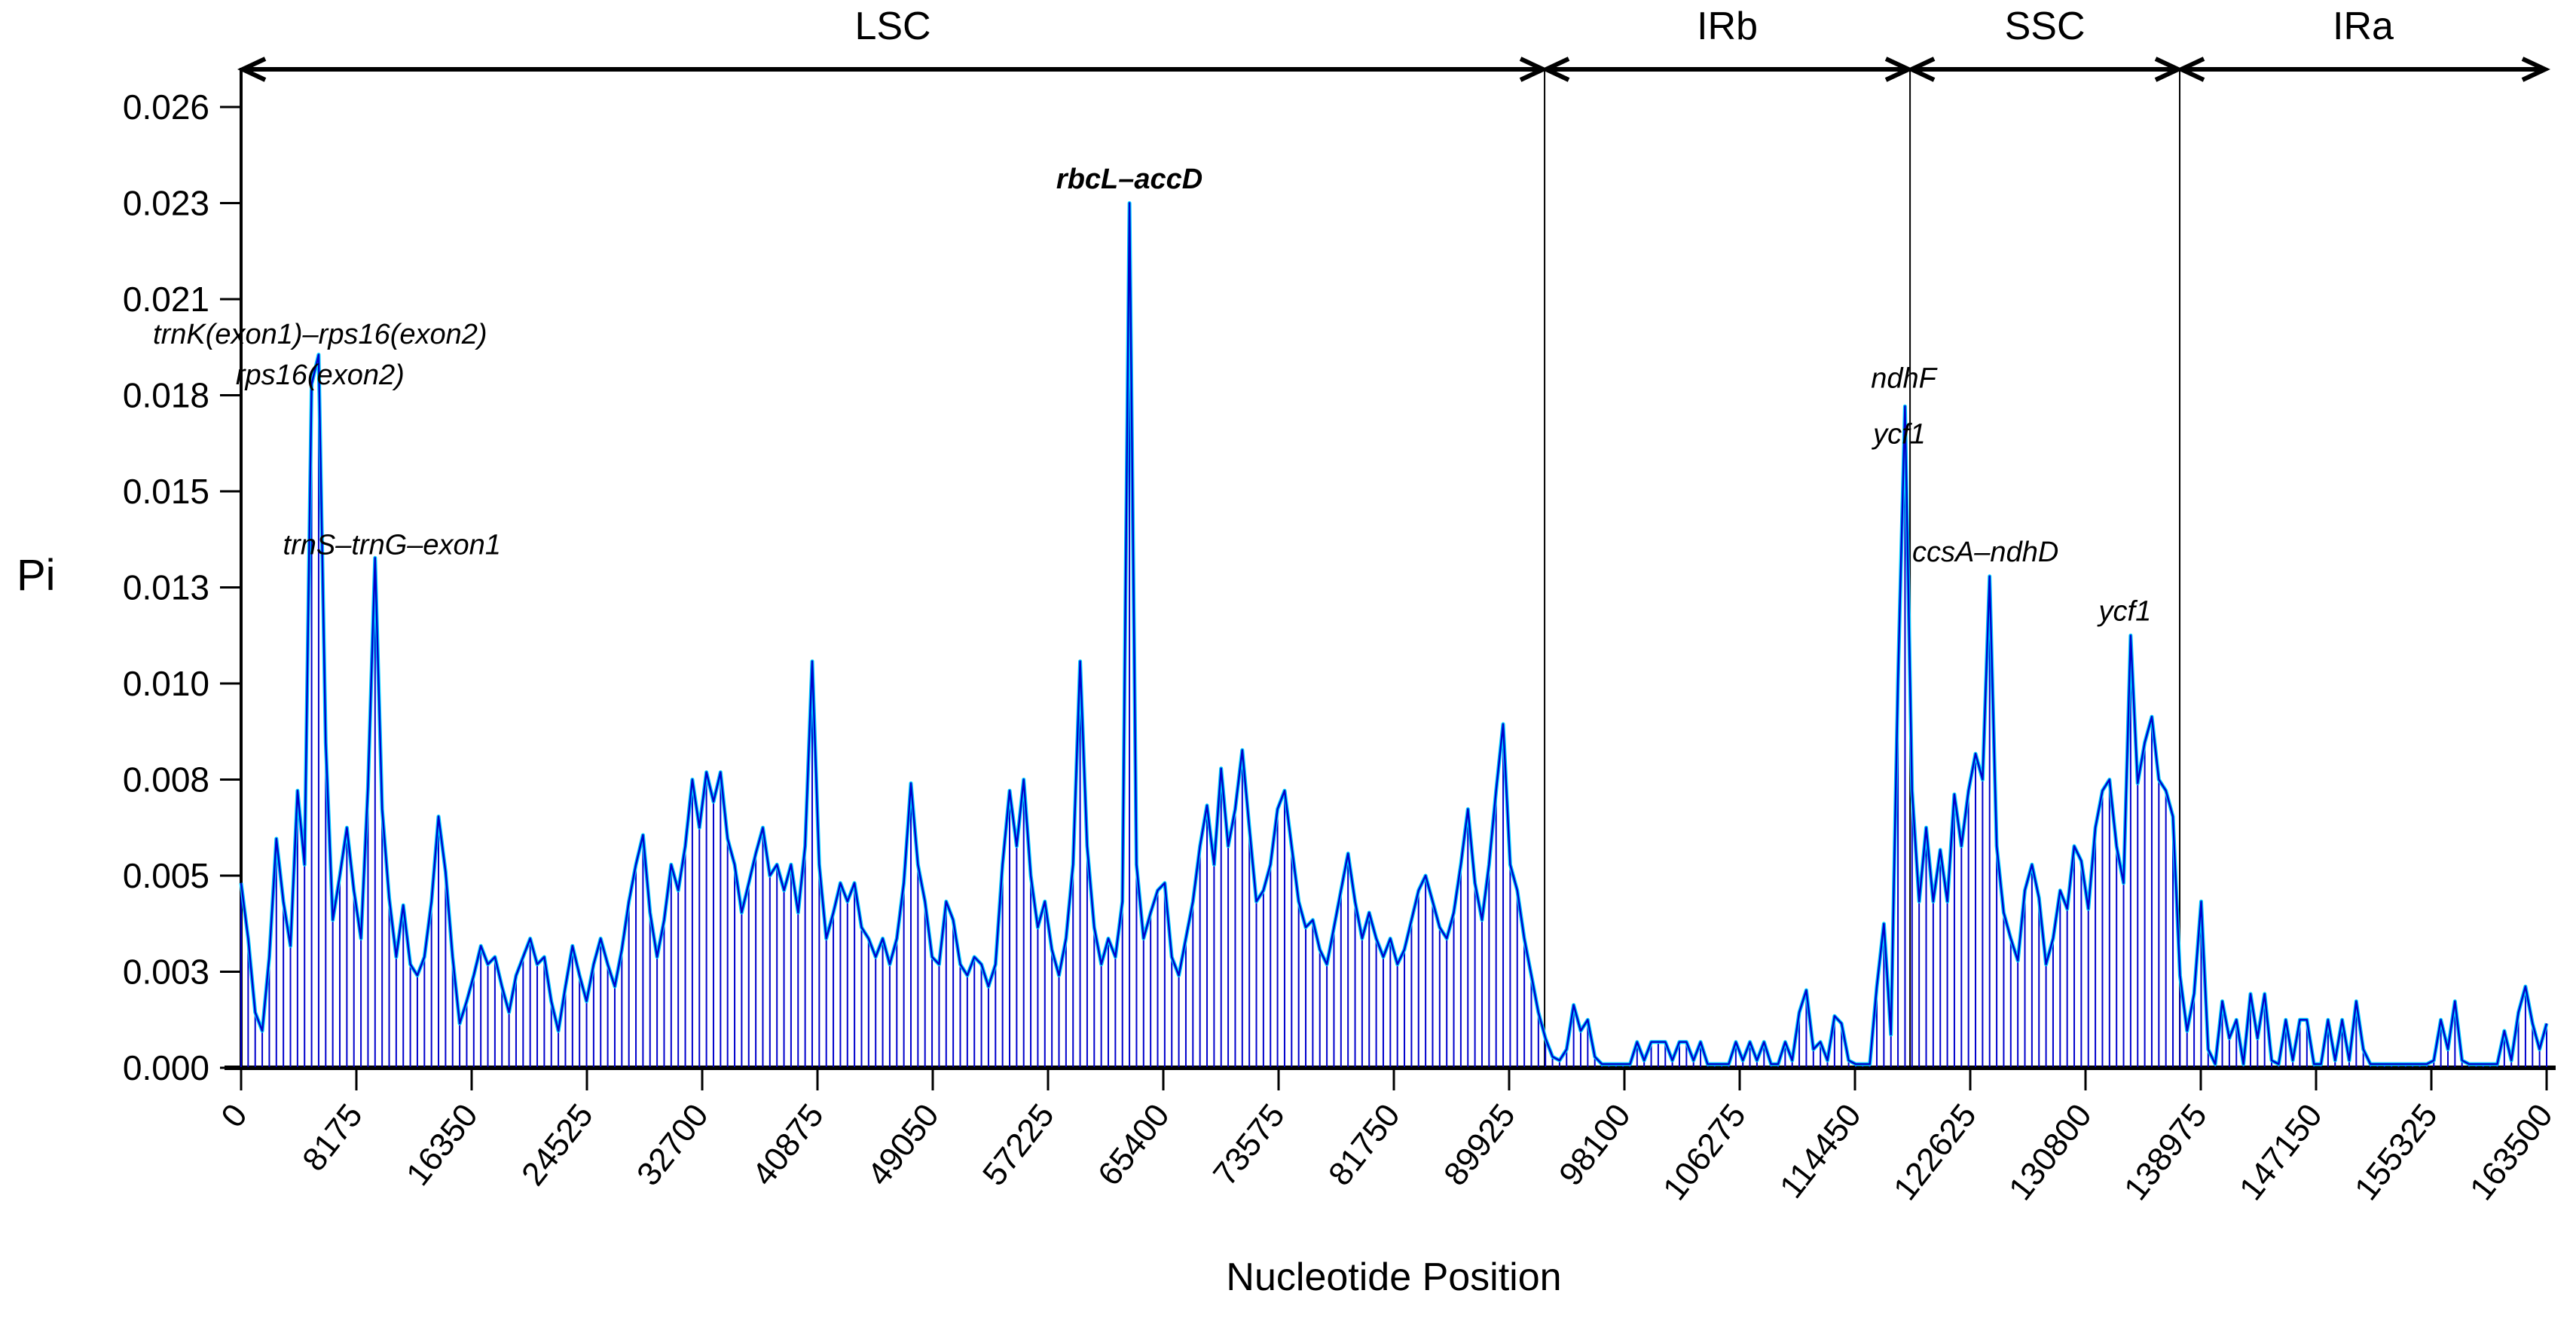 The height and width of the screenshot is (1321, 2576). I want to click on x-tick-label: 73575, so click(1249, 1145).